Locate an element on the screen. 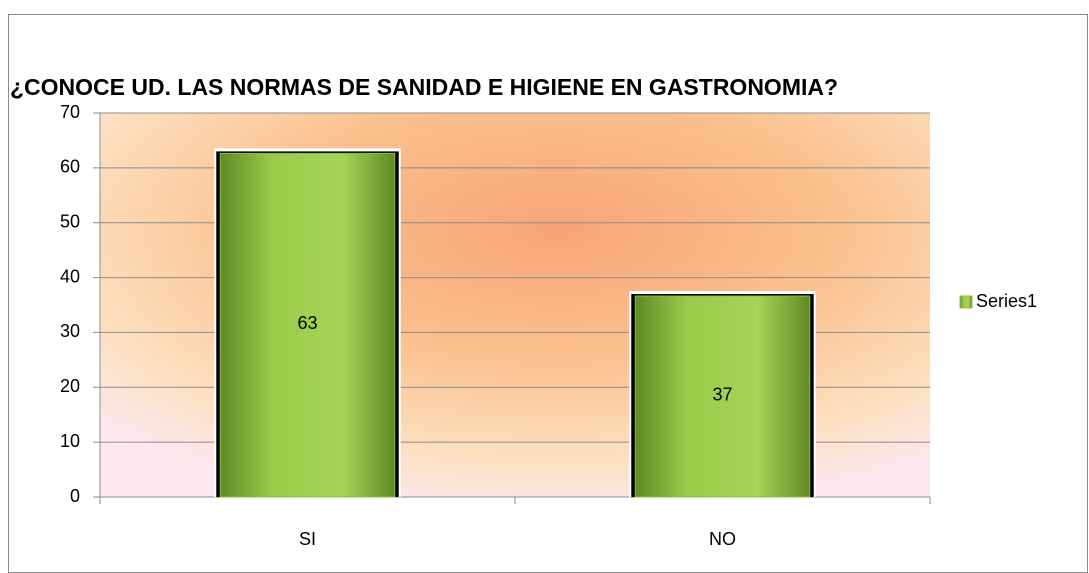 Image resolution: width=1089 pixels, height=573 pixels. legend-swatch is located at coordinates (966, 302).